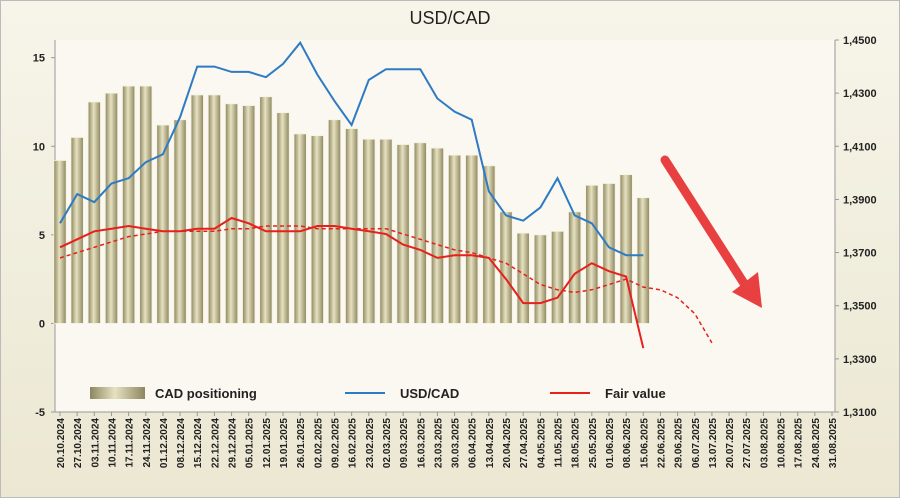 Image resolution: width=900 pixels, height=503 pixels. I want to click on x-tick-label: 16.03.2025, so click(421, 443).